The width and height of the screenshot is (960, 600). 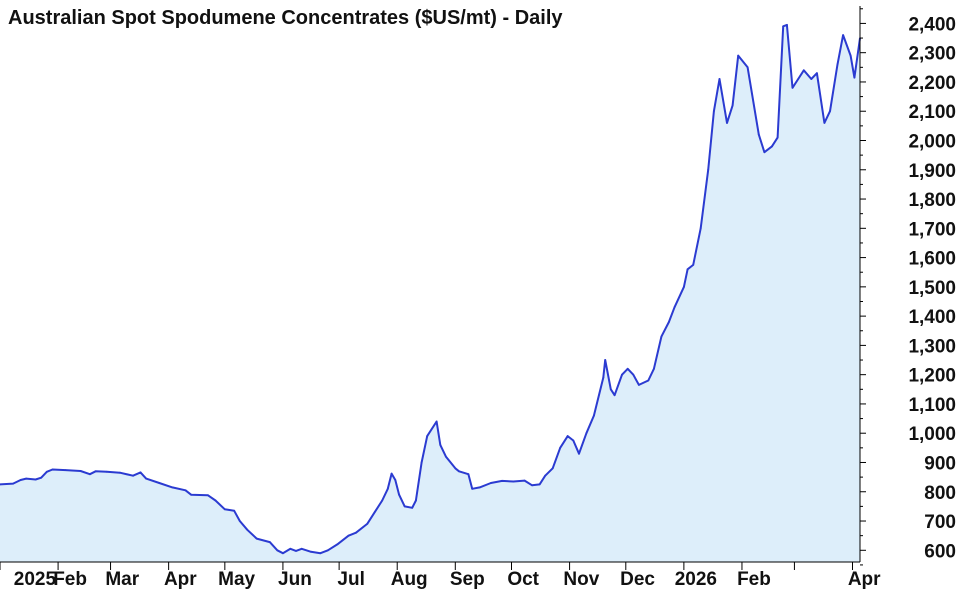 I want to click on x-tick-label: 2025, so click(x=35, y=579).